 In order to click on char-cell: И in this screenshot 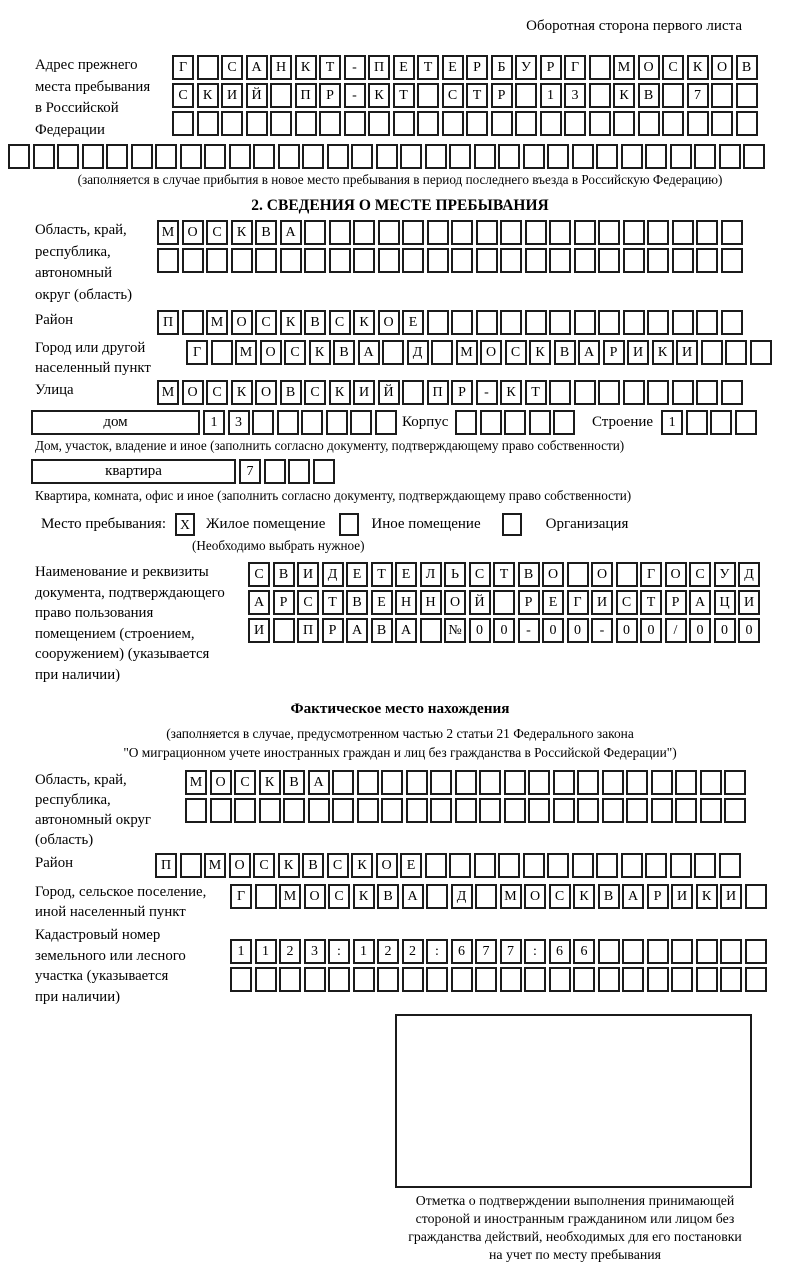, I will do `click(232, 95)`.